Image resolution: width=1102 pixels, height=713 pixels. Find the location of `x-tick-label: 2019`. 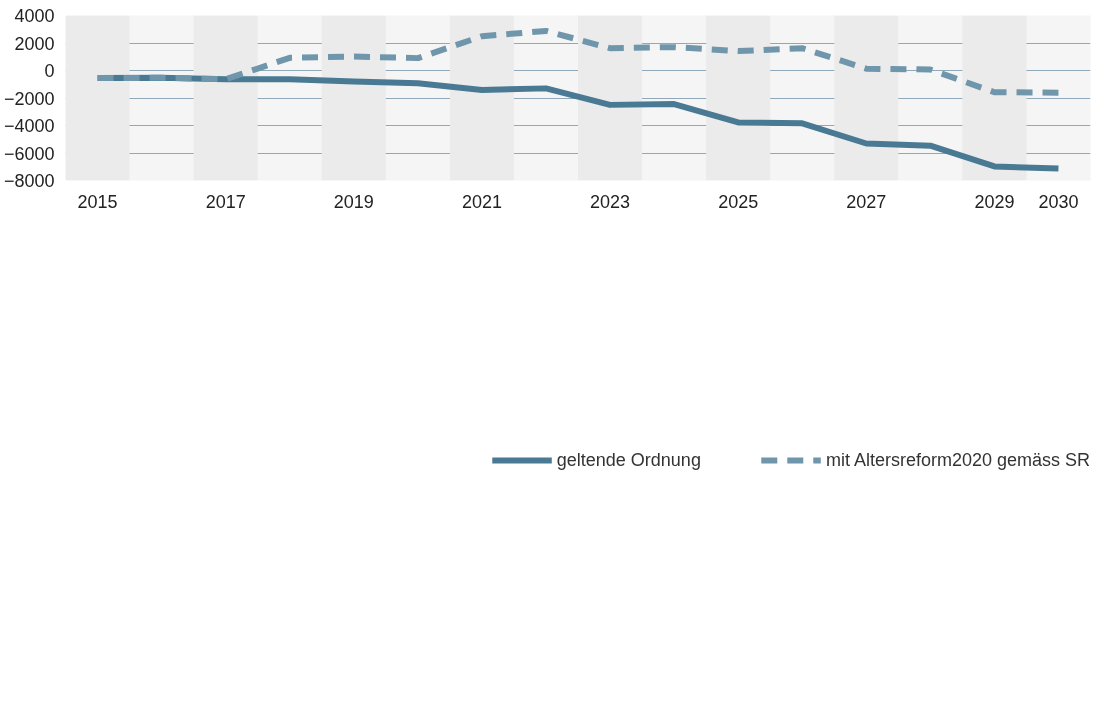

x-tick-label: 2019 is located at coordinates (353, 201).